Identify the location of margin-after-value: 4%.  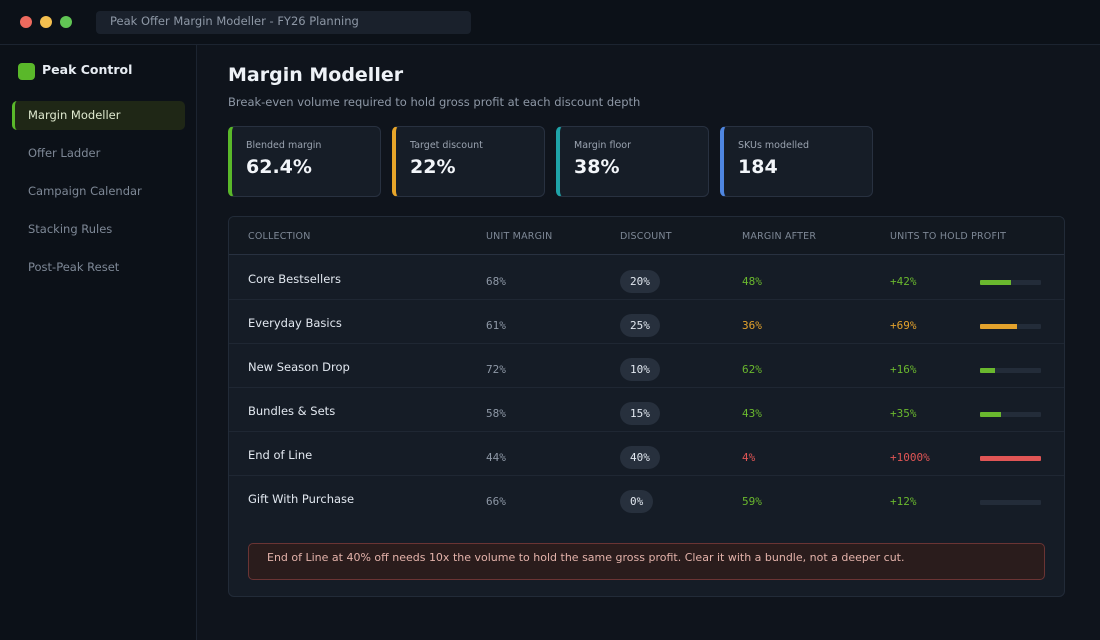
(749, 457).